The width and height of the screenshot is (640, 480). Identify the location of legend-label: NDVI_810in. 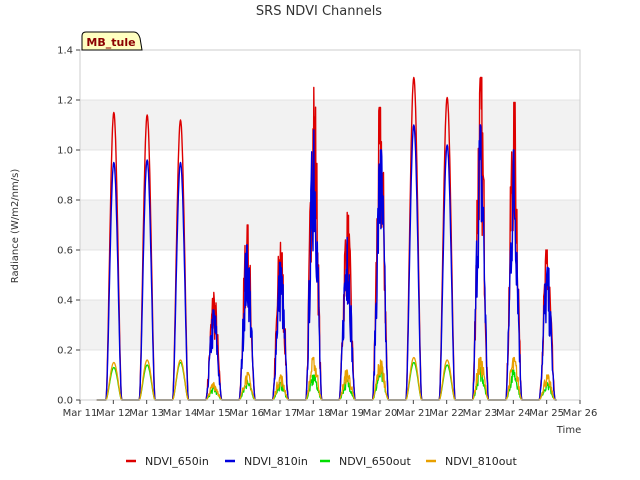
(276, 461).